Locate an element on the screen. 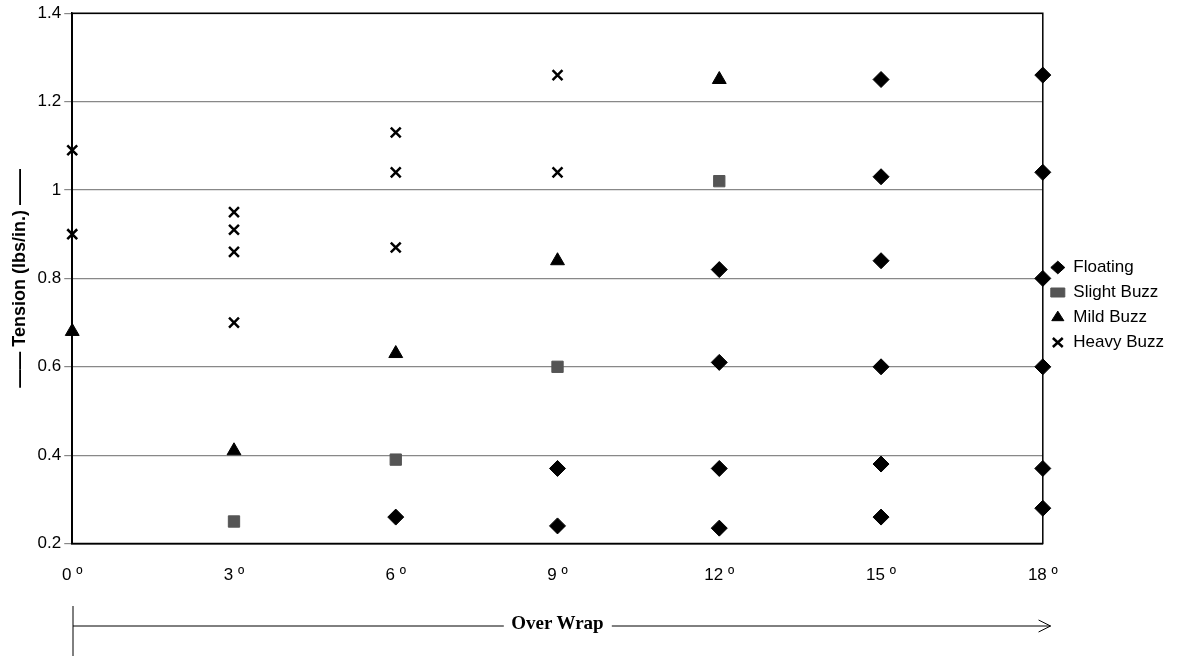 Image resolution: width=1179 pixels, height=661 pixels. legend-label: Heavy Buzz is located at coordinates (1118, 342).